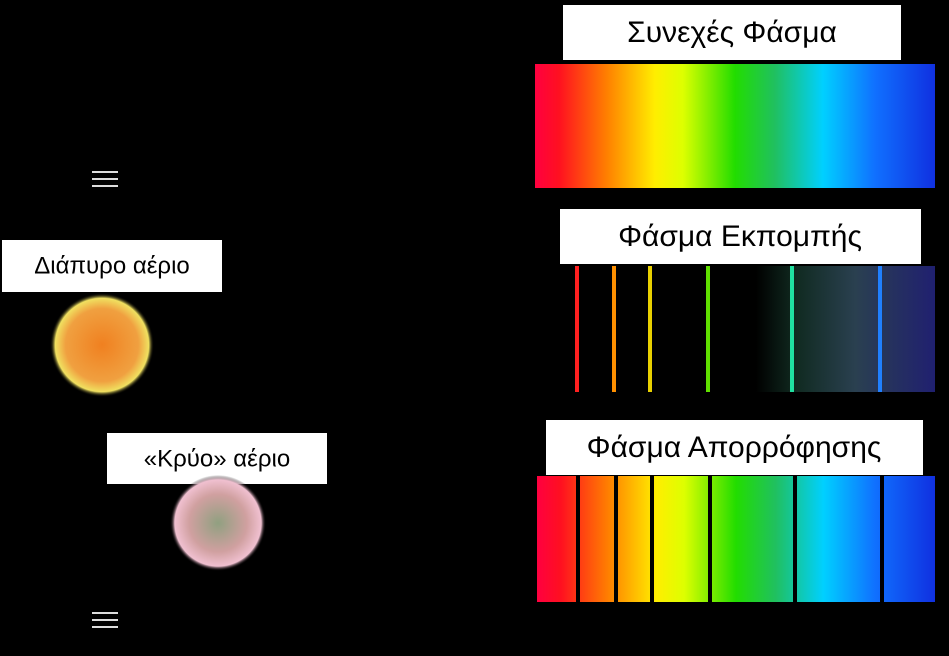 Image resolution: width=949 pixels, height=656 pixels. I want to click on cold-gas-cloud, so click(218, 523).